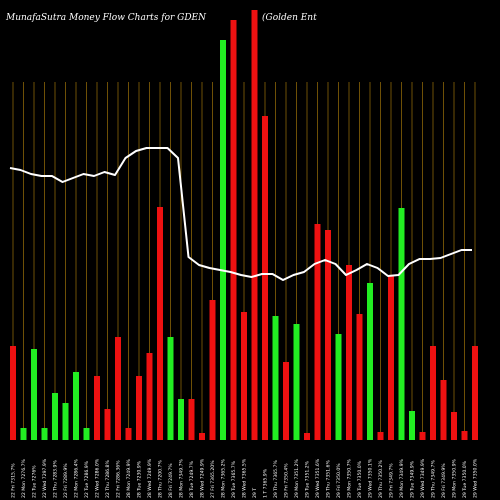 This screenshot has height=500, width=500. What do you see at coordinates (392, 480) in the screenshot?
I see `x-tick-label: 29 Fri 7349.7%` at bounding box center [392, 480].